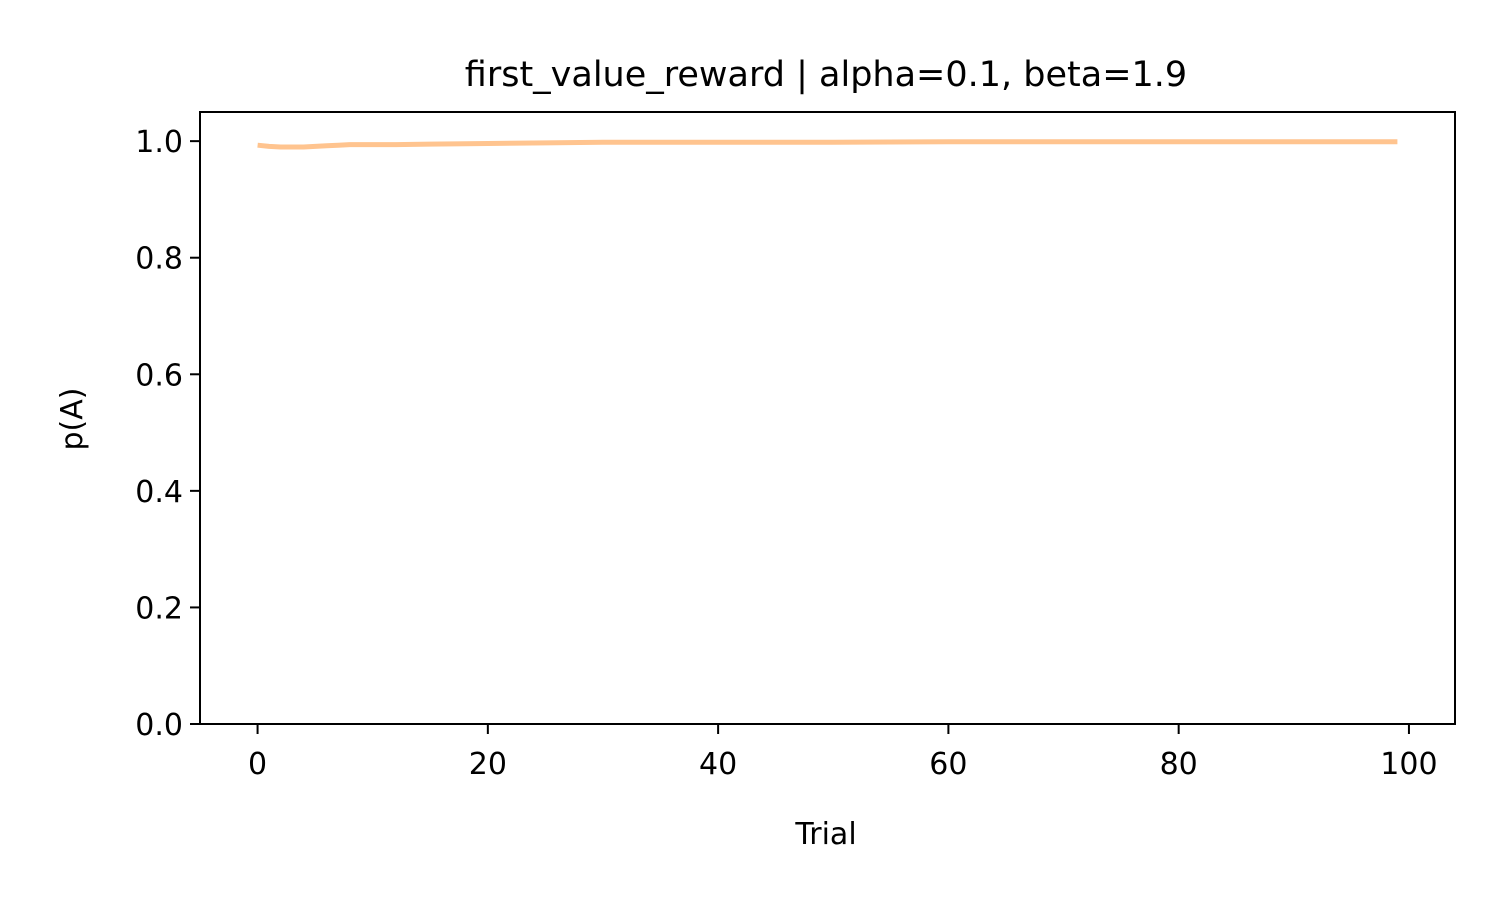 This screenshot has height=900, width=1500. I want to click on y-tick-label: 1.0, so click(159, 142).